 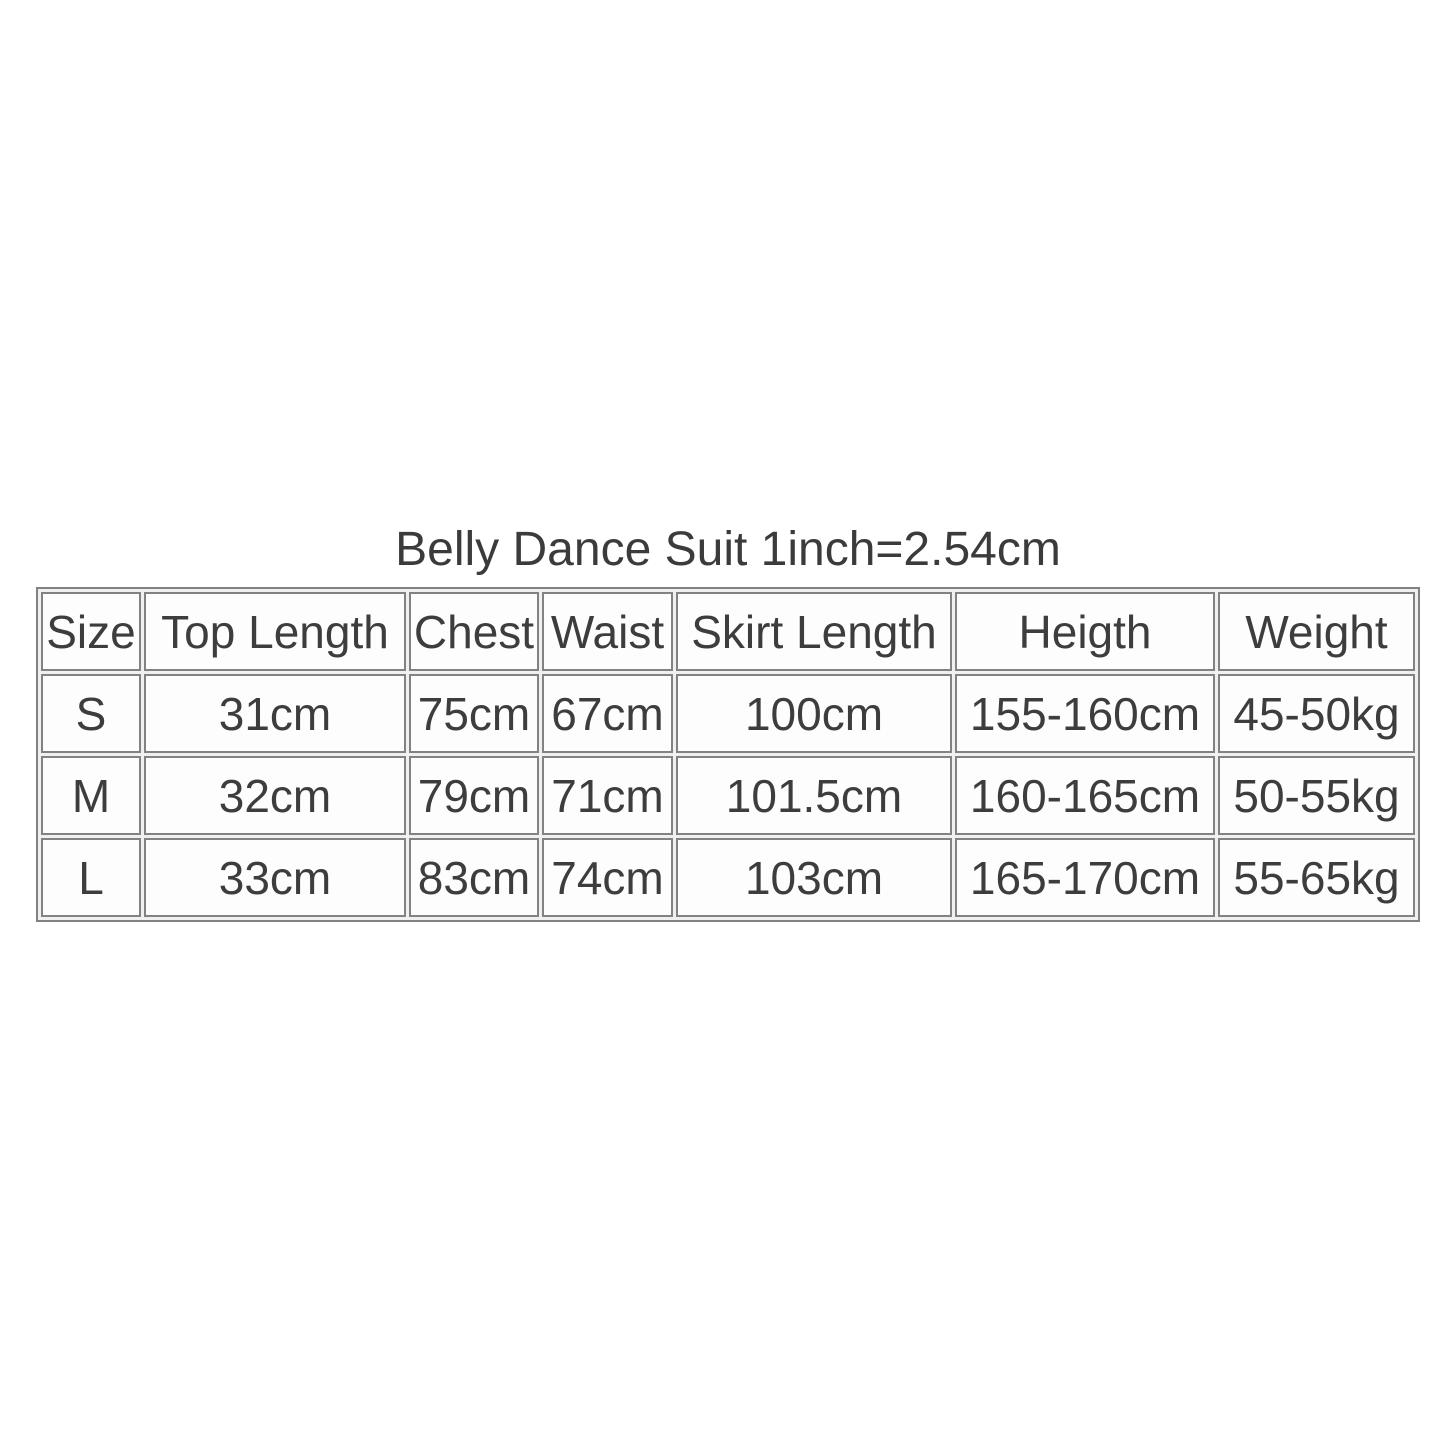 I want to click on table-row-s: S 31cm 75cm 67cm 100cm 155-160cm 45-50kg, so click(x=728, y=713).